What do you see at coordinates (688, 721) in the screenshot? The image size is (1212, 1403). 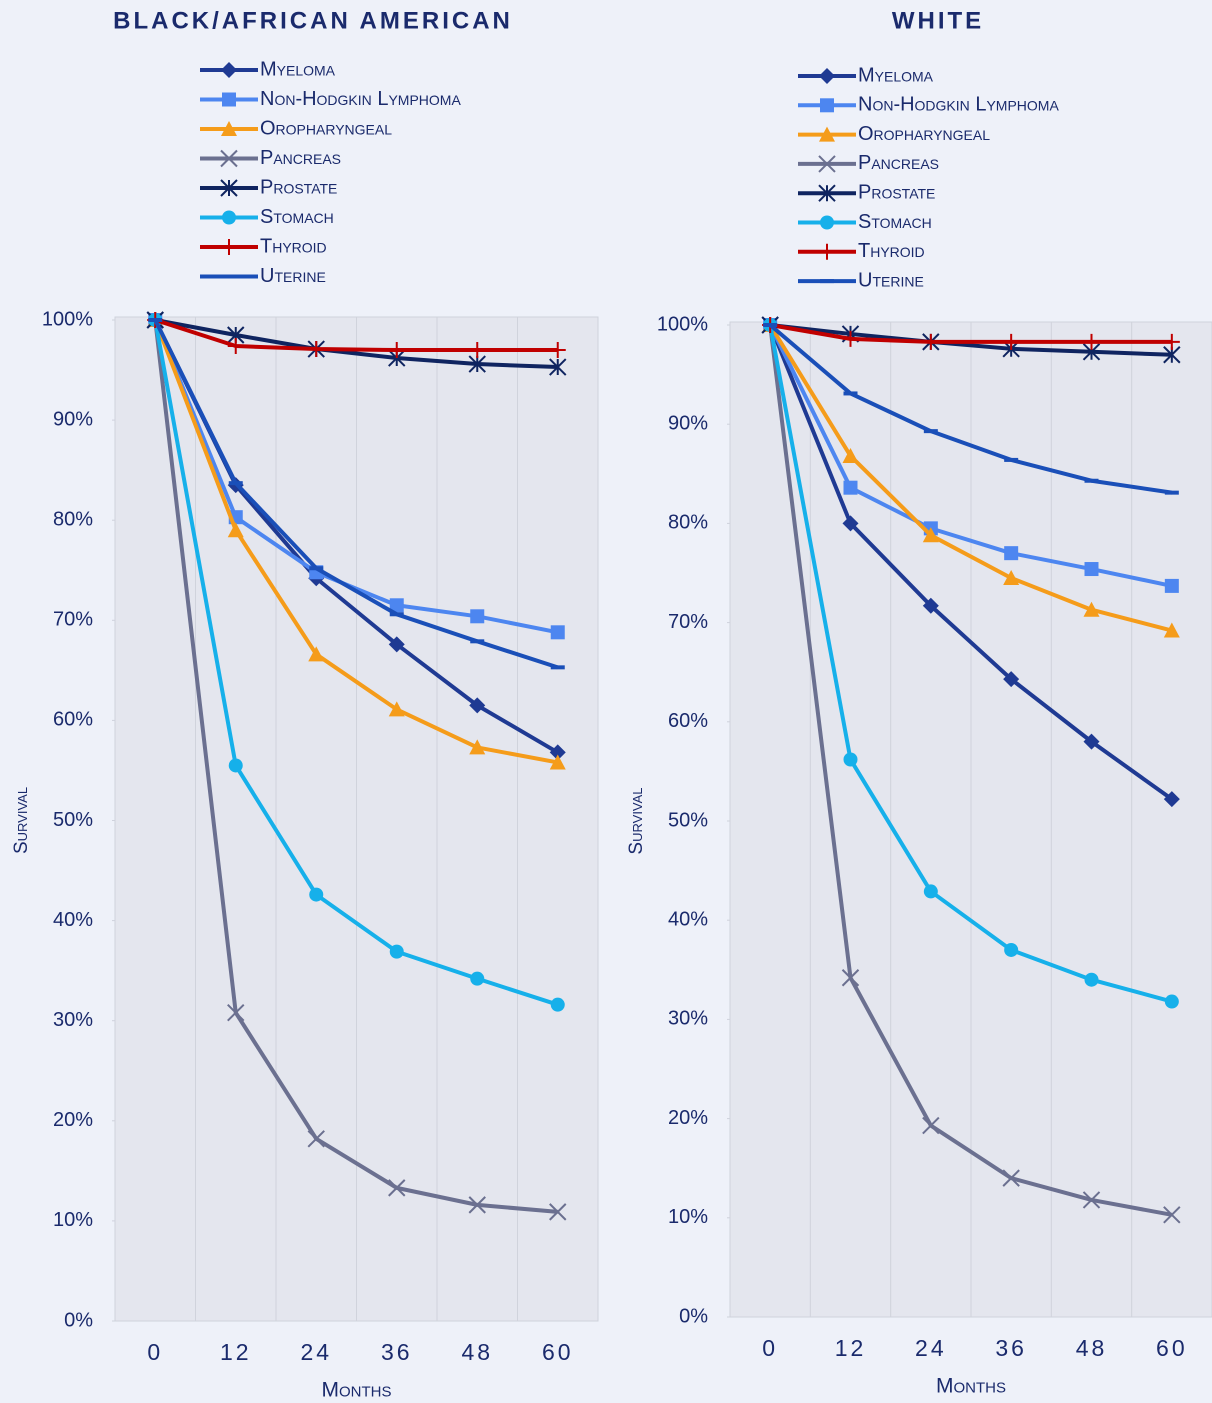 I see `y-tick-label: 60%` at bounding box center [688, 721].